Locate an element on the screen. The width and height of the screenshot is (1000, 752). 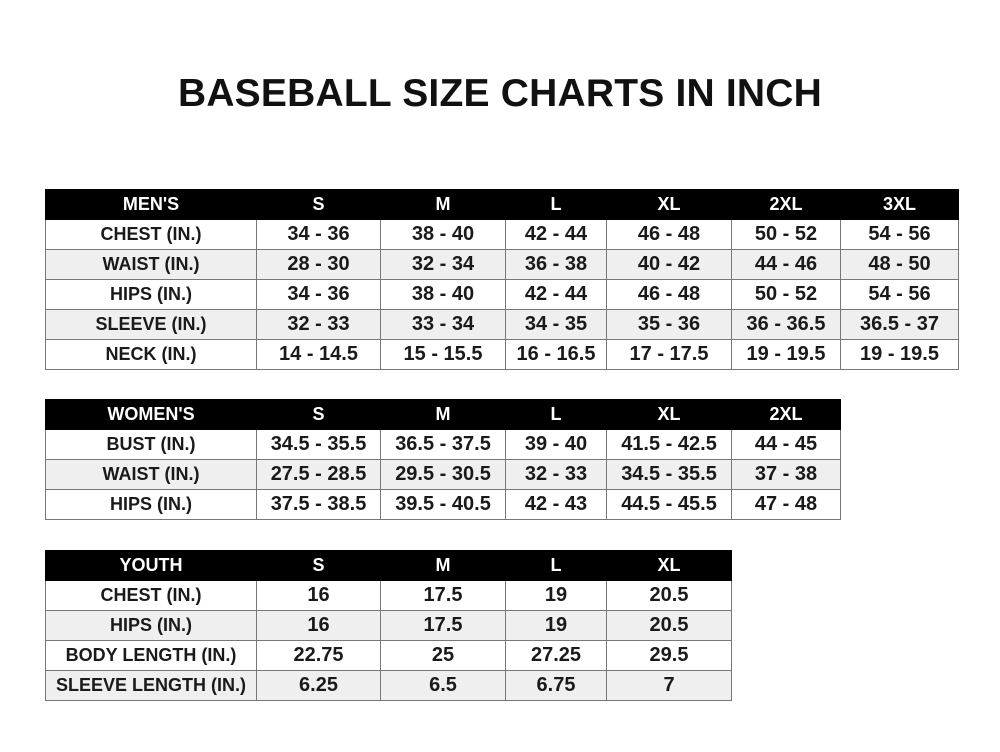
size-value: 28 - 30 is located at coordinates (318, 264).